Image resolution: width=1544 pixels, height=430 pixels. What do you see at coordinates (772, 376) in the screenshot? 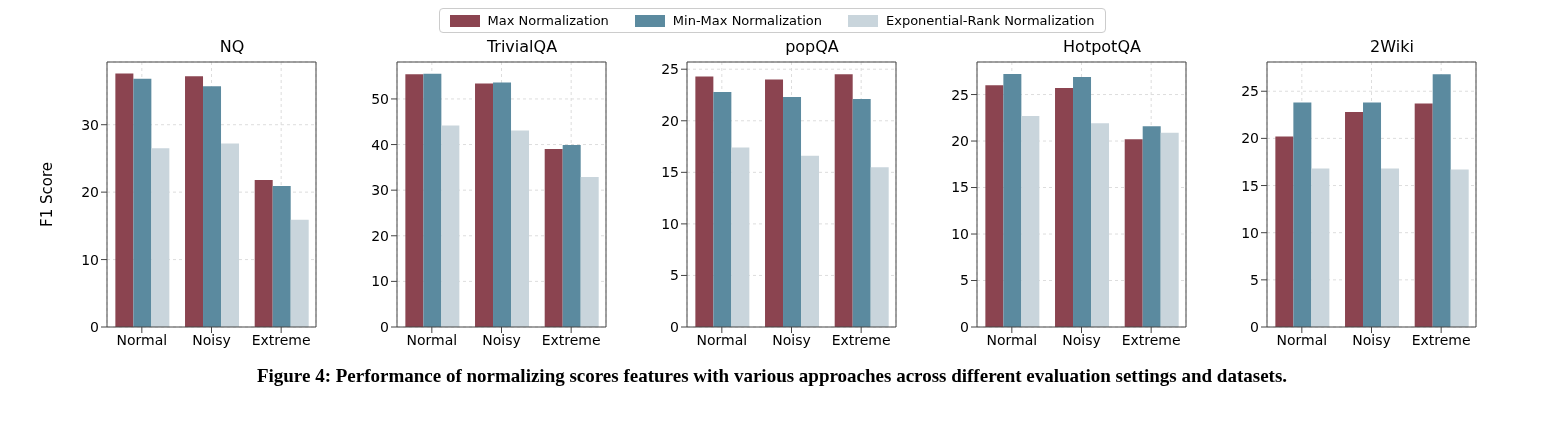
I see `caption: Figure 4: Performance of normalizing scores features with various approaches across different evaluation settings and datasets.` at bounding box center [772, 376].